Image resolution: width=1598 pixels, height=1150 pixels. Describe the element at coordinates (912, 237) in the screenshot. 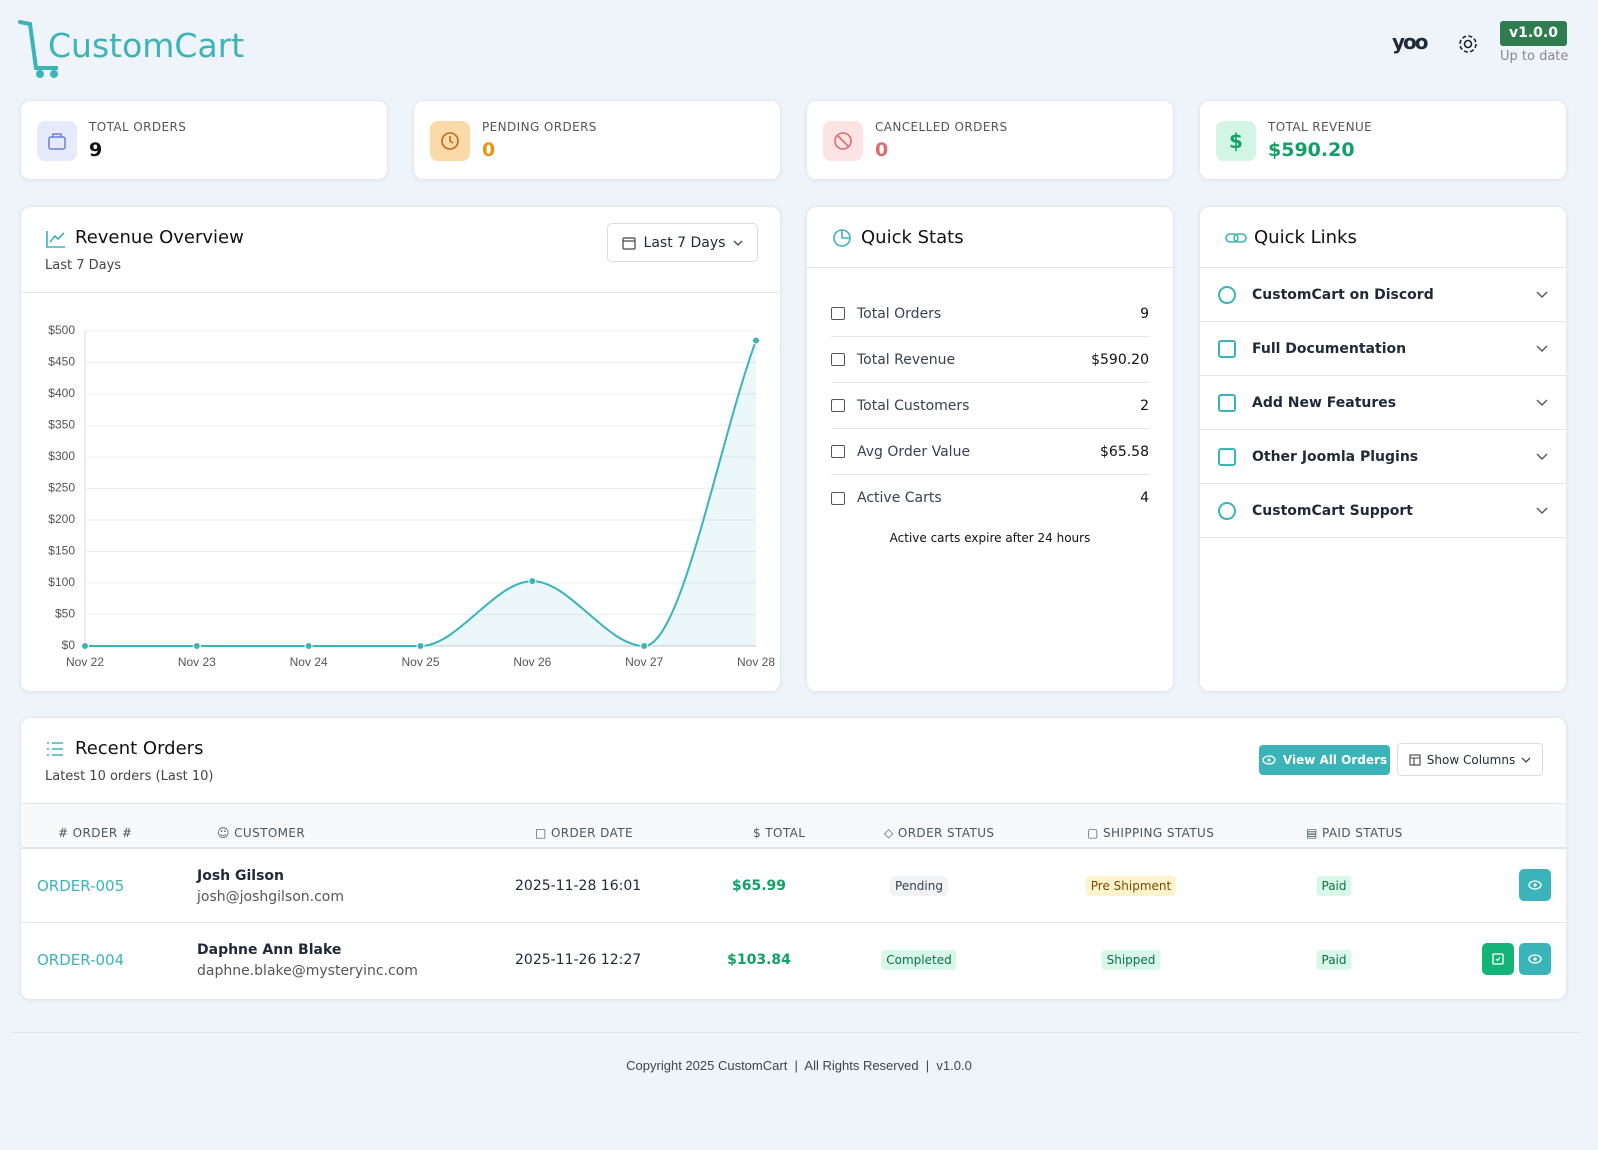

I see `panel-title: Quick Stats` at that location.